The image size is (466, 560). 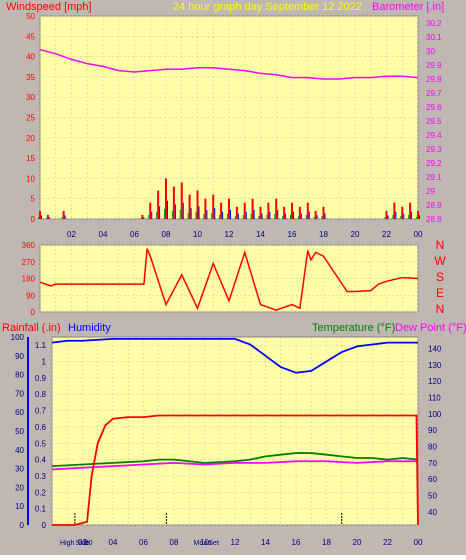 I want to click on rainfall-tick-label: 0.8, so click(x=41, y=394).